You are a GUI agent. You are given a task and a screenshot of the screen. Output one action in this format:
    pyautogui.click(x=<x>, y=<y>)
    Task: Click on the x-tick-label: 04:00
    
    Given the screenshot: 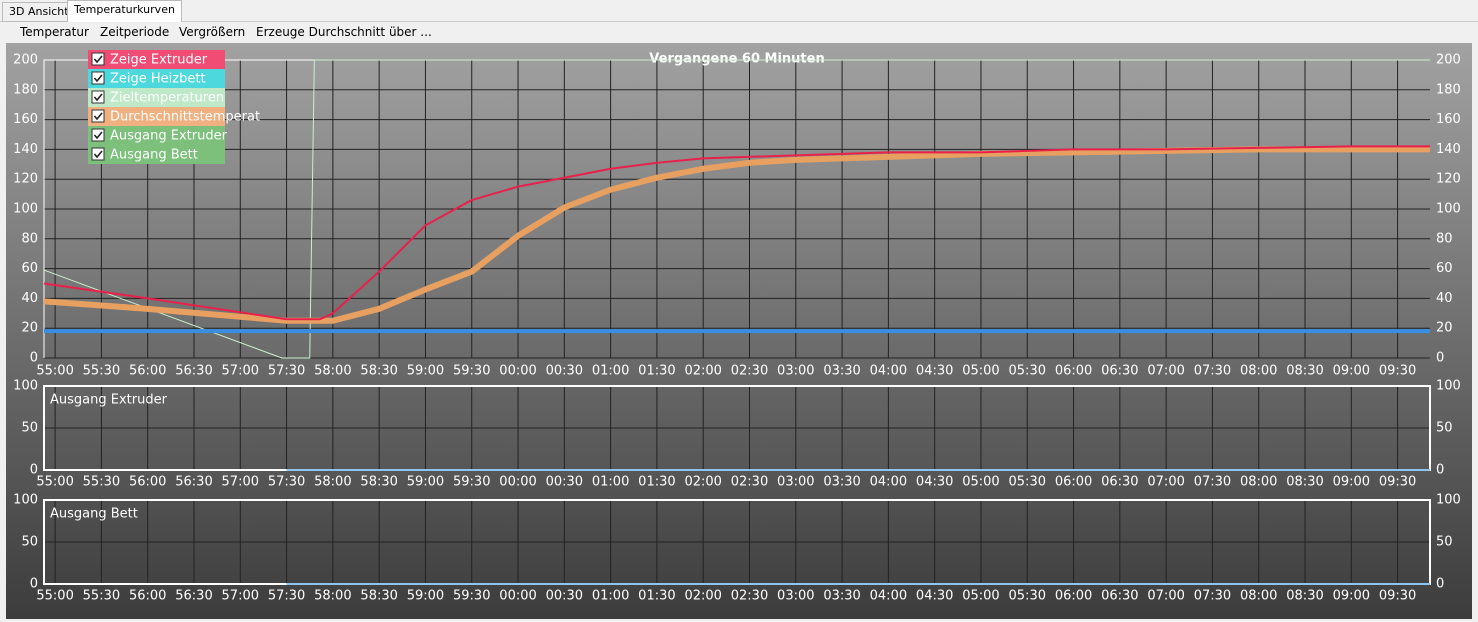 What is the action you would take?
    pyautogui.click(x=888, y=482)
    